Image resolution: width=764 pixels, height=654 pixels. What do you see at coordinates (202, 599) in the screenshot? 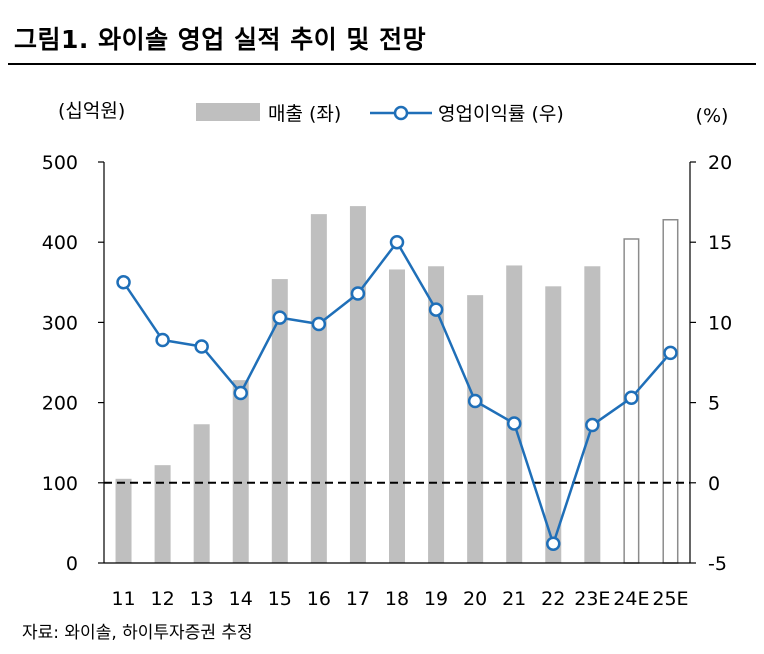
I see `x-tick-label: 13` at bounding box center [202, 599].